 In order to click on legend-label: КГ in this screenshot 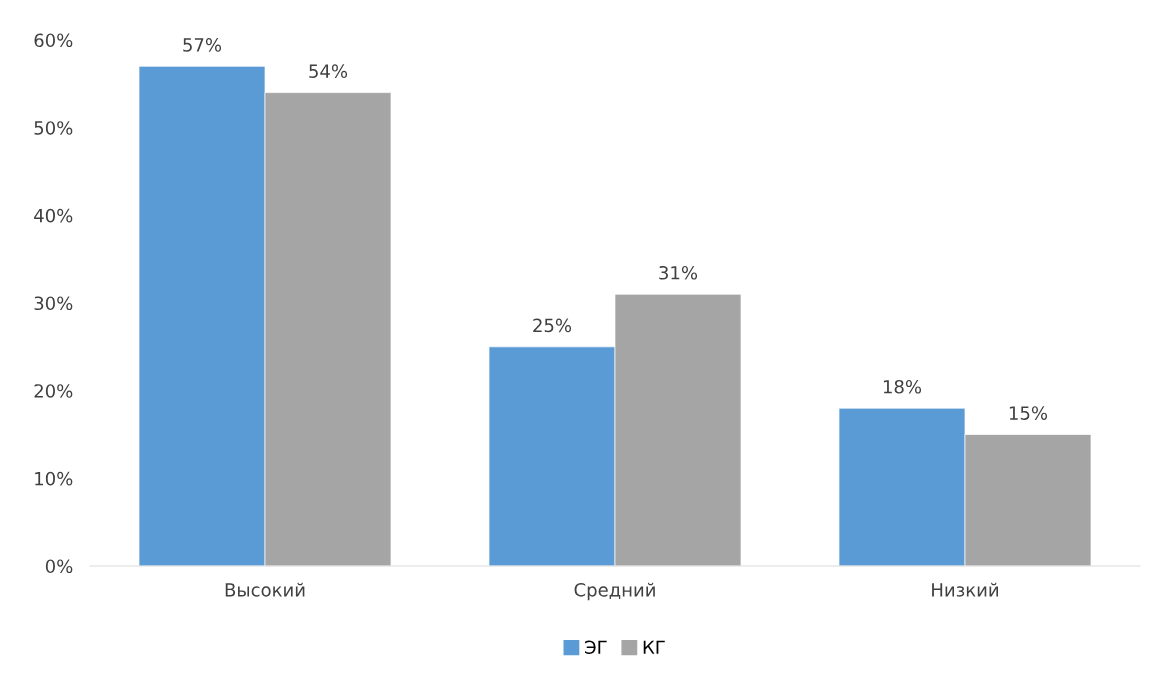, I will do `click(654, 647)`.